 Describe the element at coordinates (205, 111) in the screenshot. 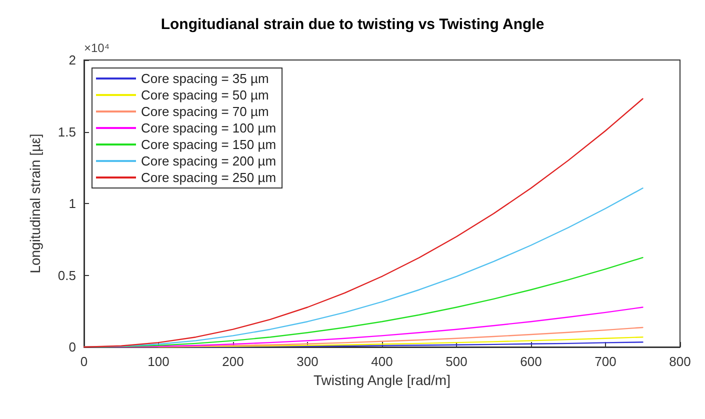

I see `legend-label: Core spacing = 70 µm` at that location.